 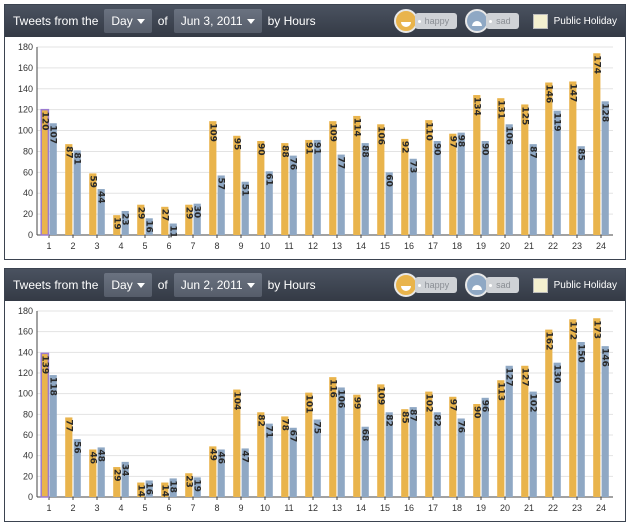 I want to click on happy-data-label: 146, so click(x=548, y=94).